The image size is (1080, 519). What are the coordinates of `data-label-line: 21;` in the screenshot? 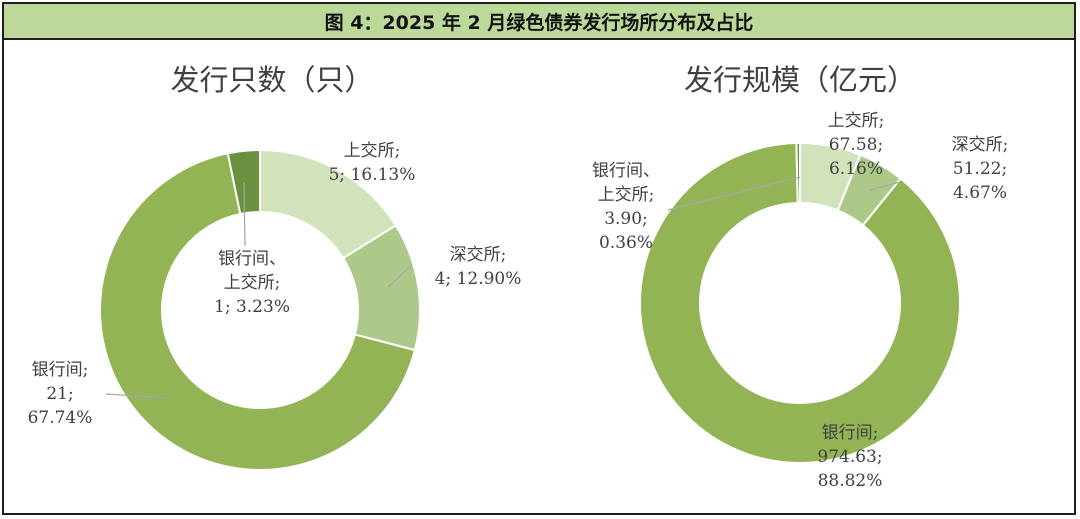 It's located at (59, 394).